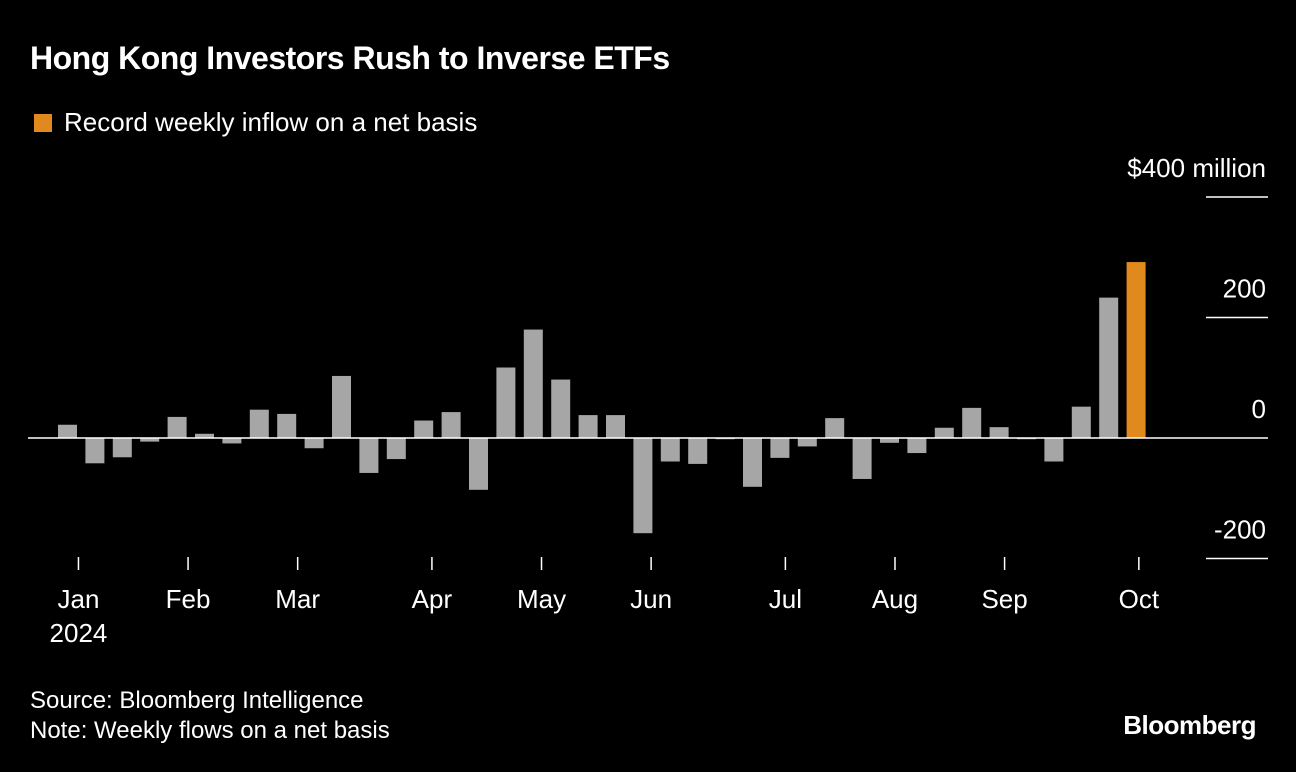 The image size is (1296, 772). I want to click on source-note: Source: Bloomberg Intelligence, so click(197, 700).